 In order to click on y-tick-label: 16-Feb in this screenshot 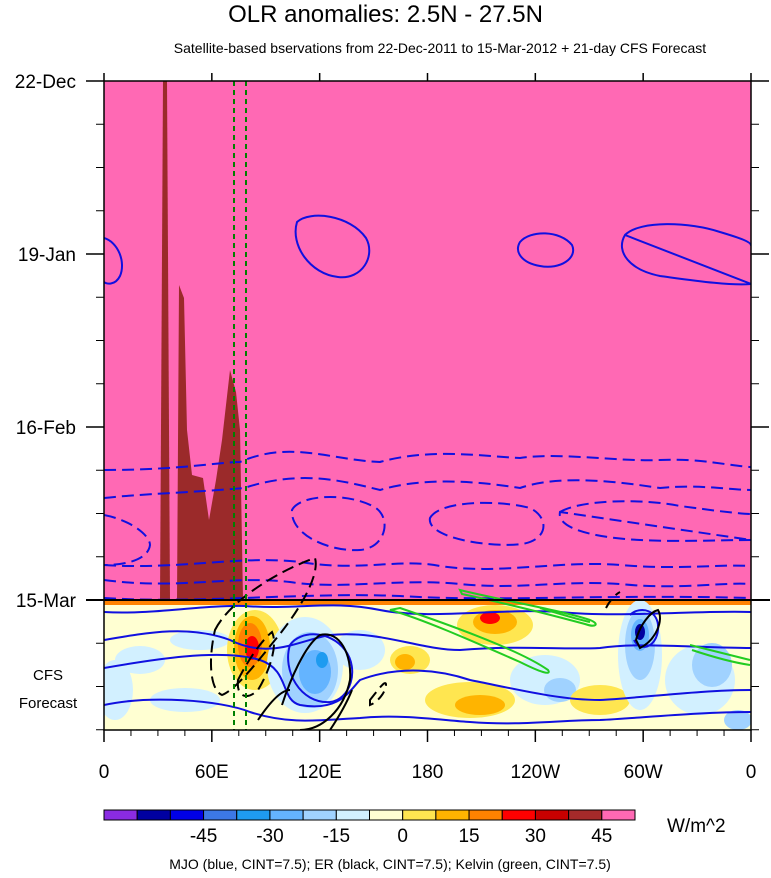, I will do `click(46, 428)`.